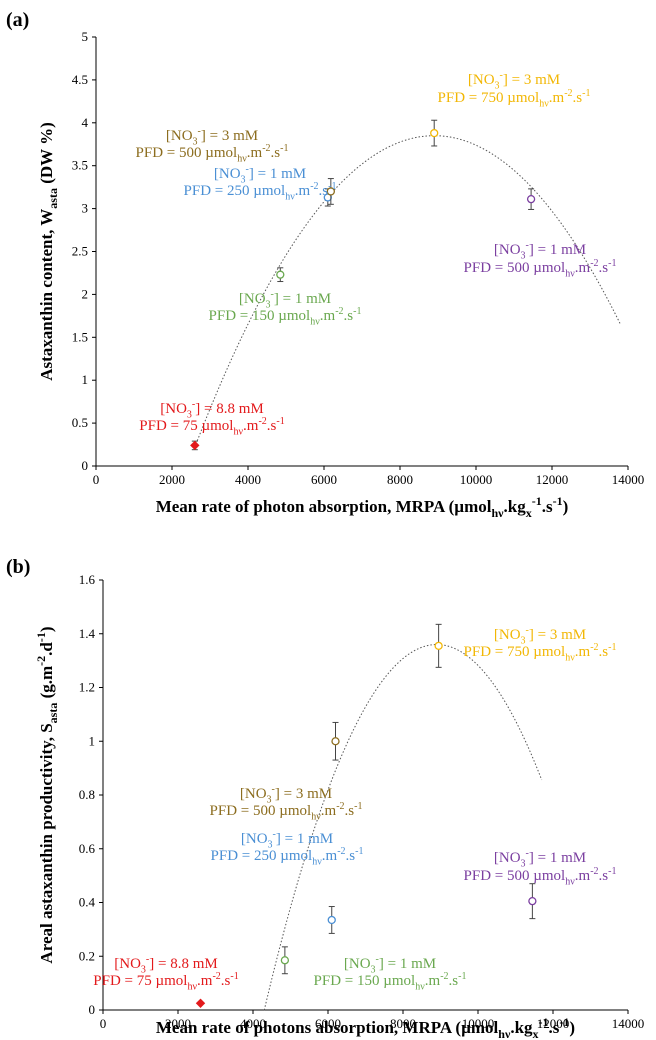  What do you see at coordinates (87, 902) in the screenshot?
I see `y-tick-label: 0.4` at bounding box center [87, 902].